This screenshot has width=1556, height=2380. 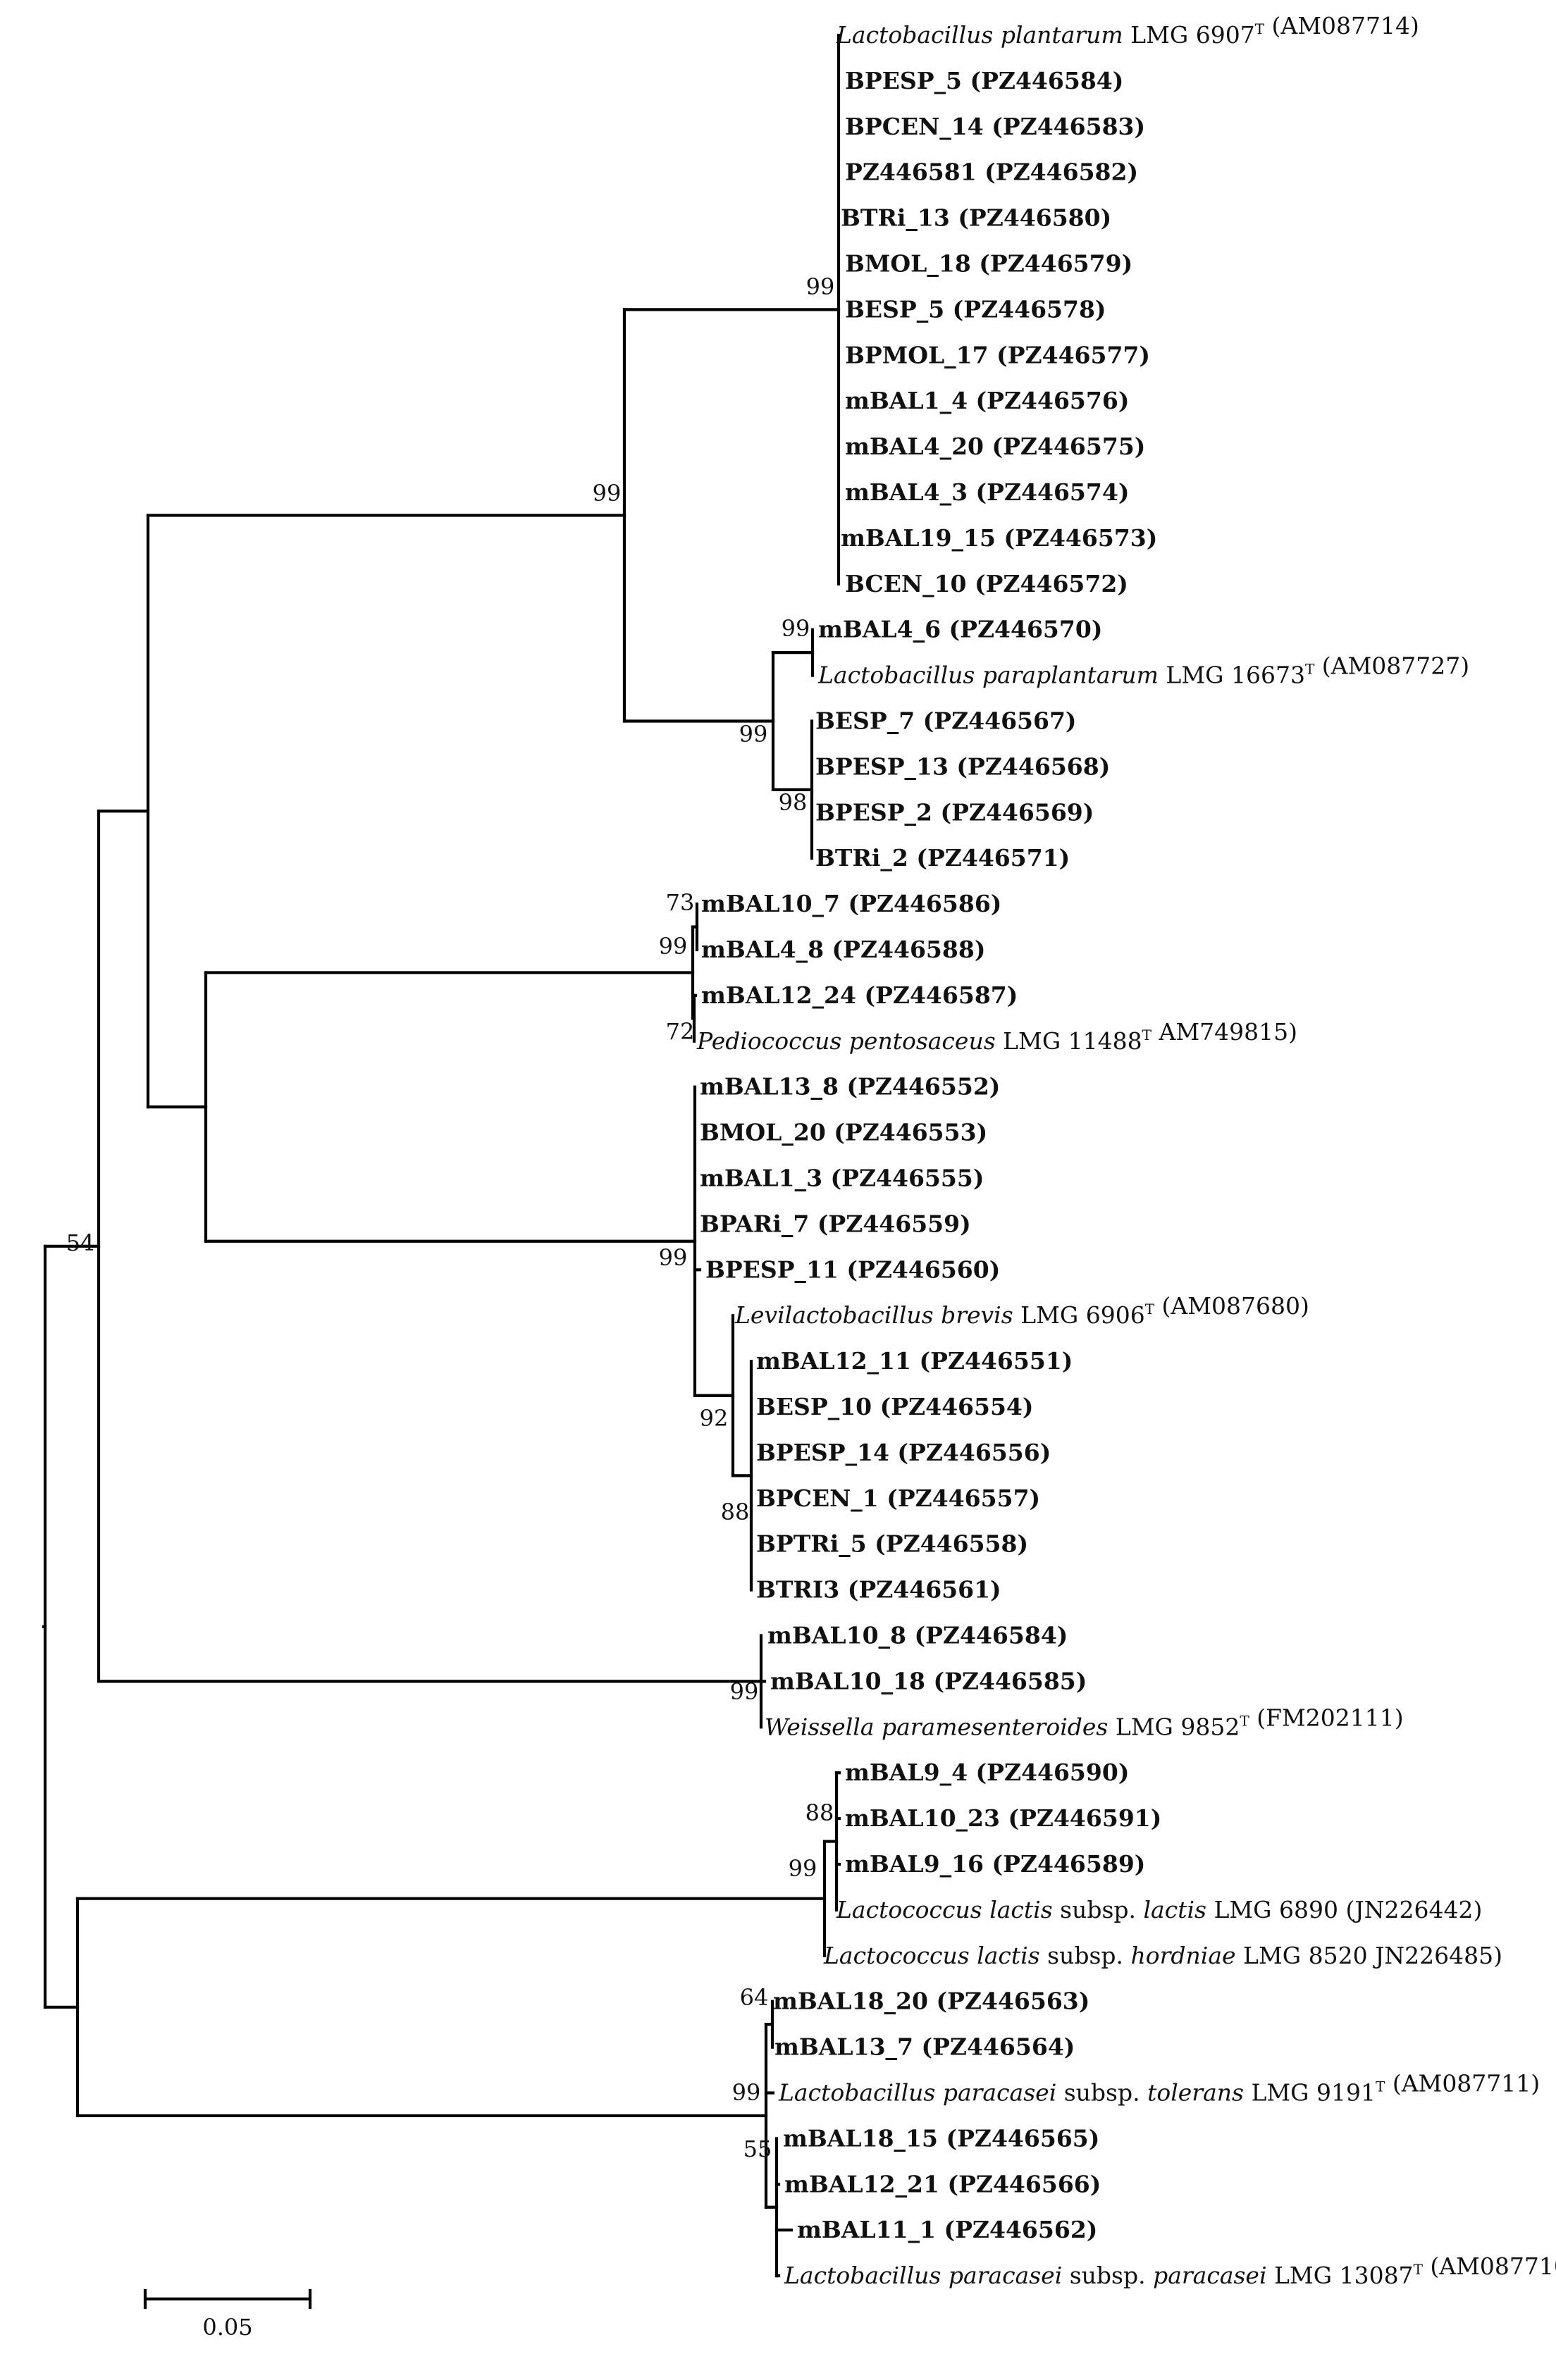 I want to click on leaf-label-segment: (AM087711), so click(x=1462, y=2083).